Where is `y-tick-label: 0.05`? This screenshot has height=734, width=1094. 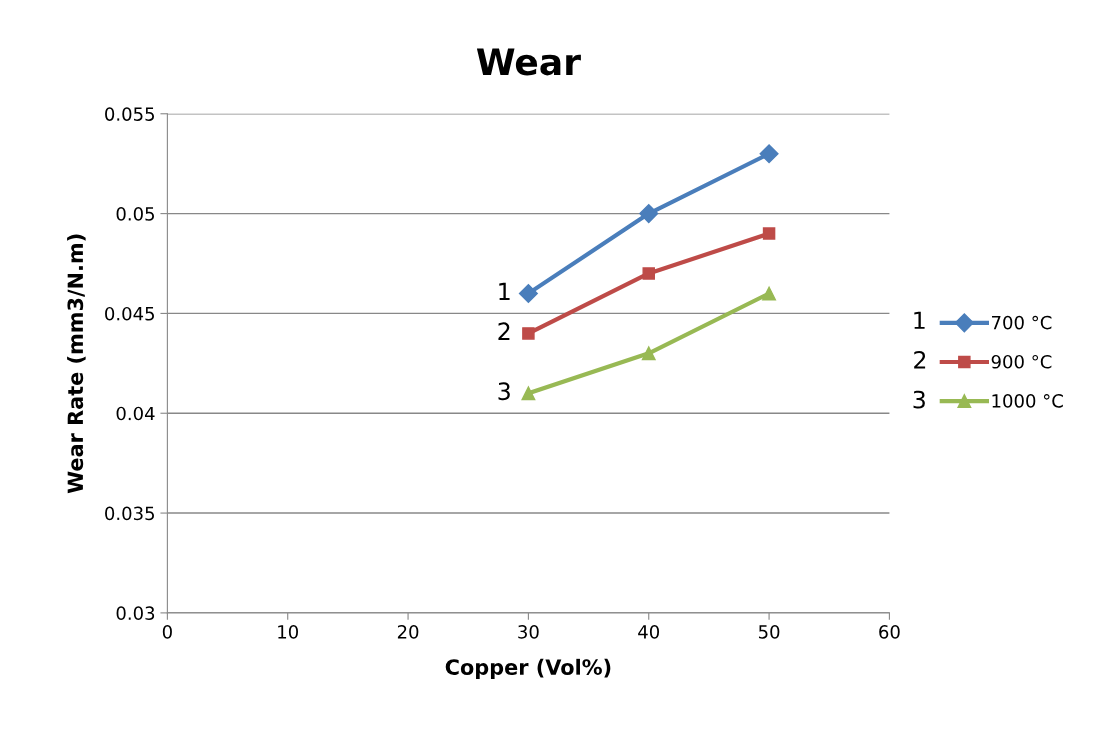 y-tick-label: 0.05 is located at coordinates (135, 214).